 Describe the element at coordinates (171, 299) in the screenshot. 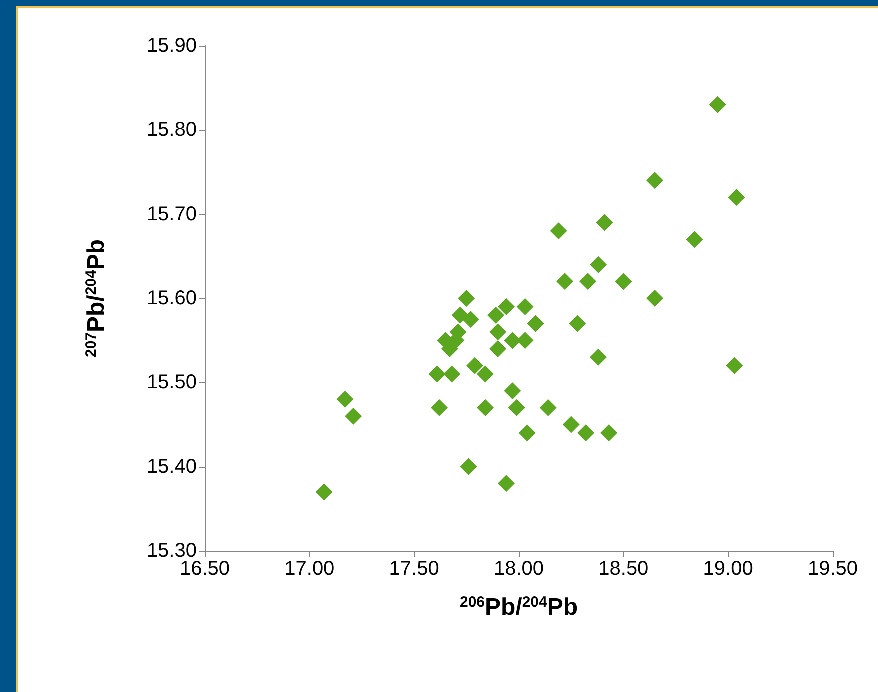

I see `y-tick-label: 15.60` at that location.